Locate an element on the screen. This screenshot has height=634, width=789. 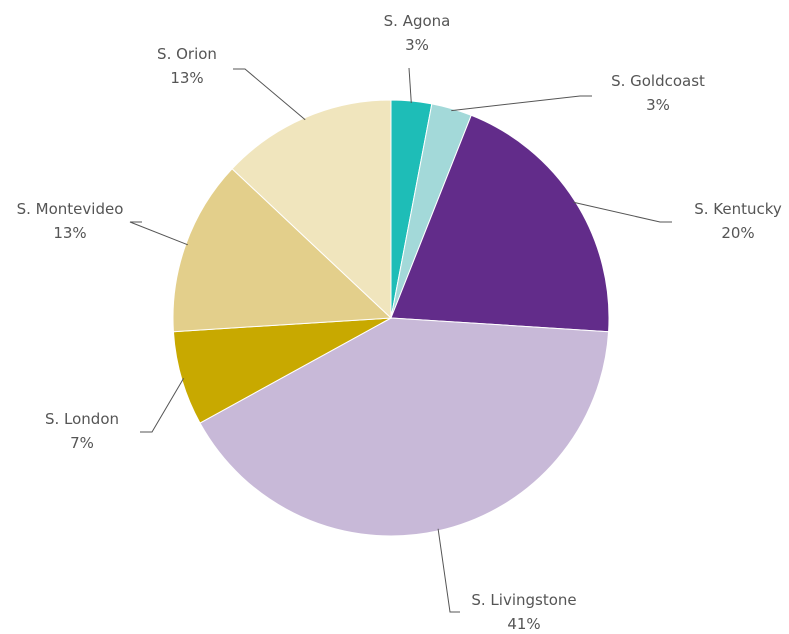
slice-label-name: S. Orion is located at coordinates (187, 54).